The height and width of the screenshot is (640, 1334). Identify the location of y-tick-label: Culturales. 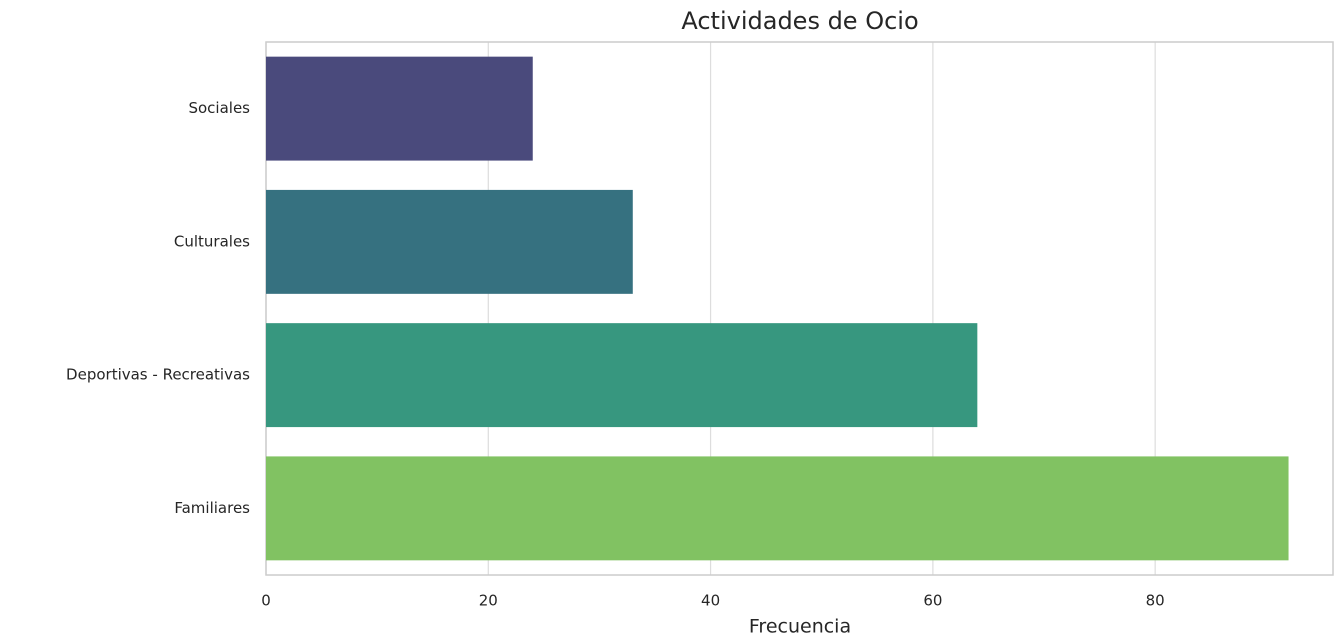
(212, 241).